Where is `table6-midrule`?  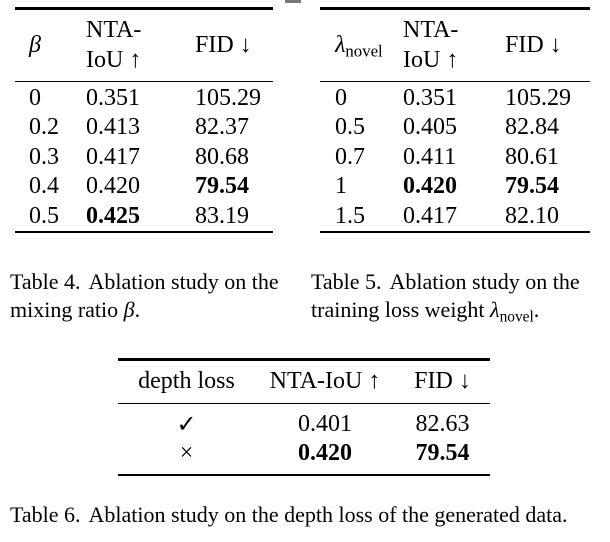 table6-midrule is located at coordinates (304, 403).